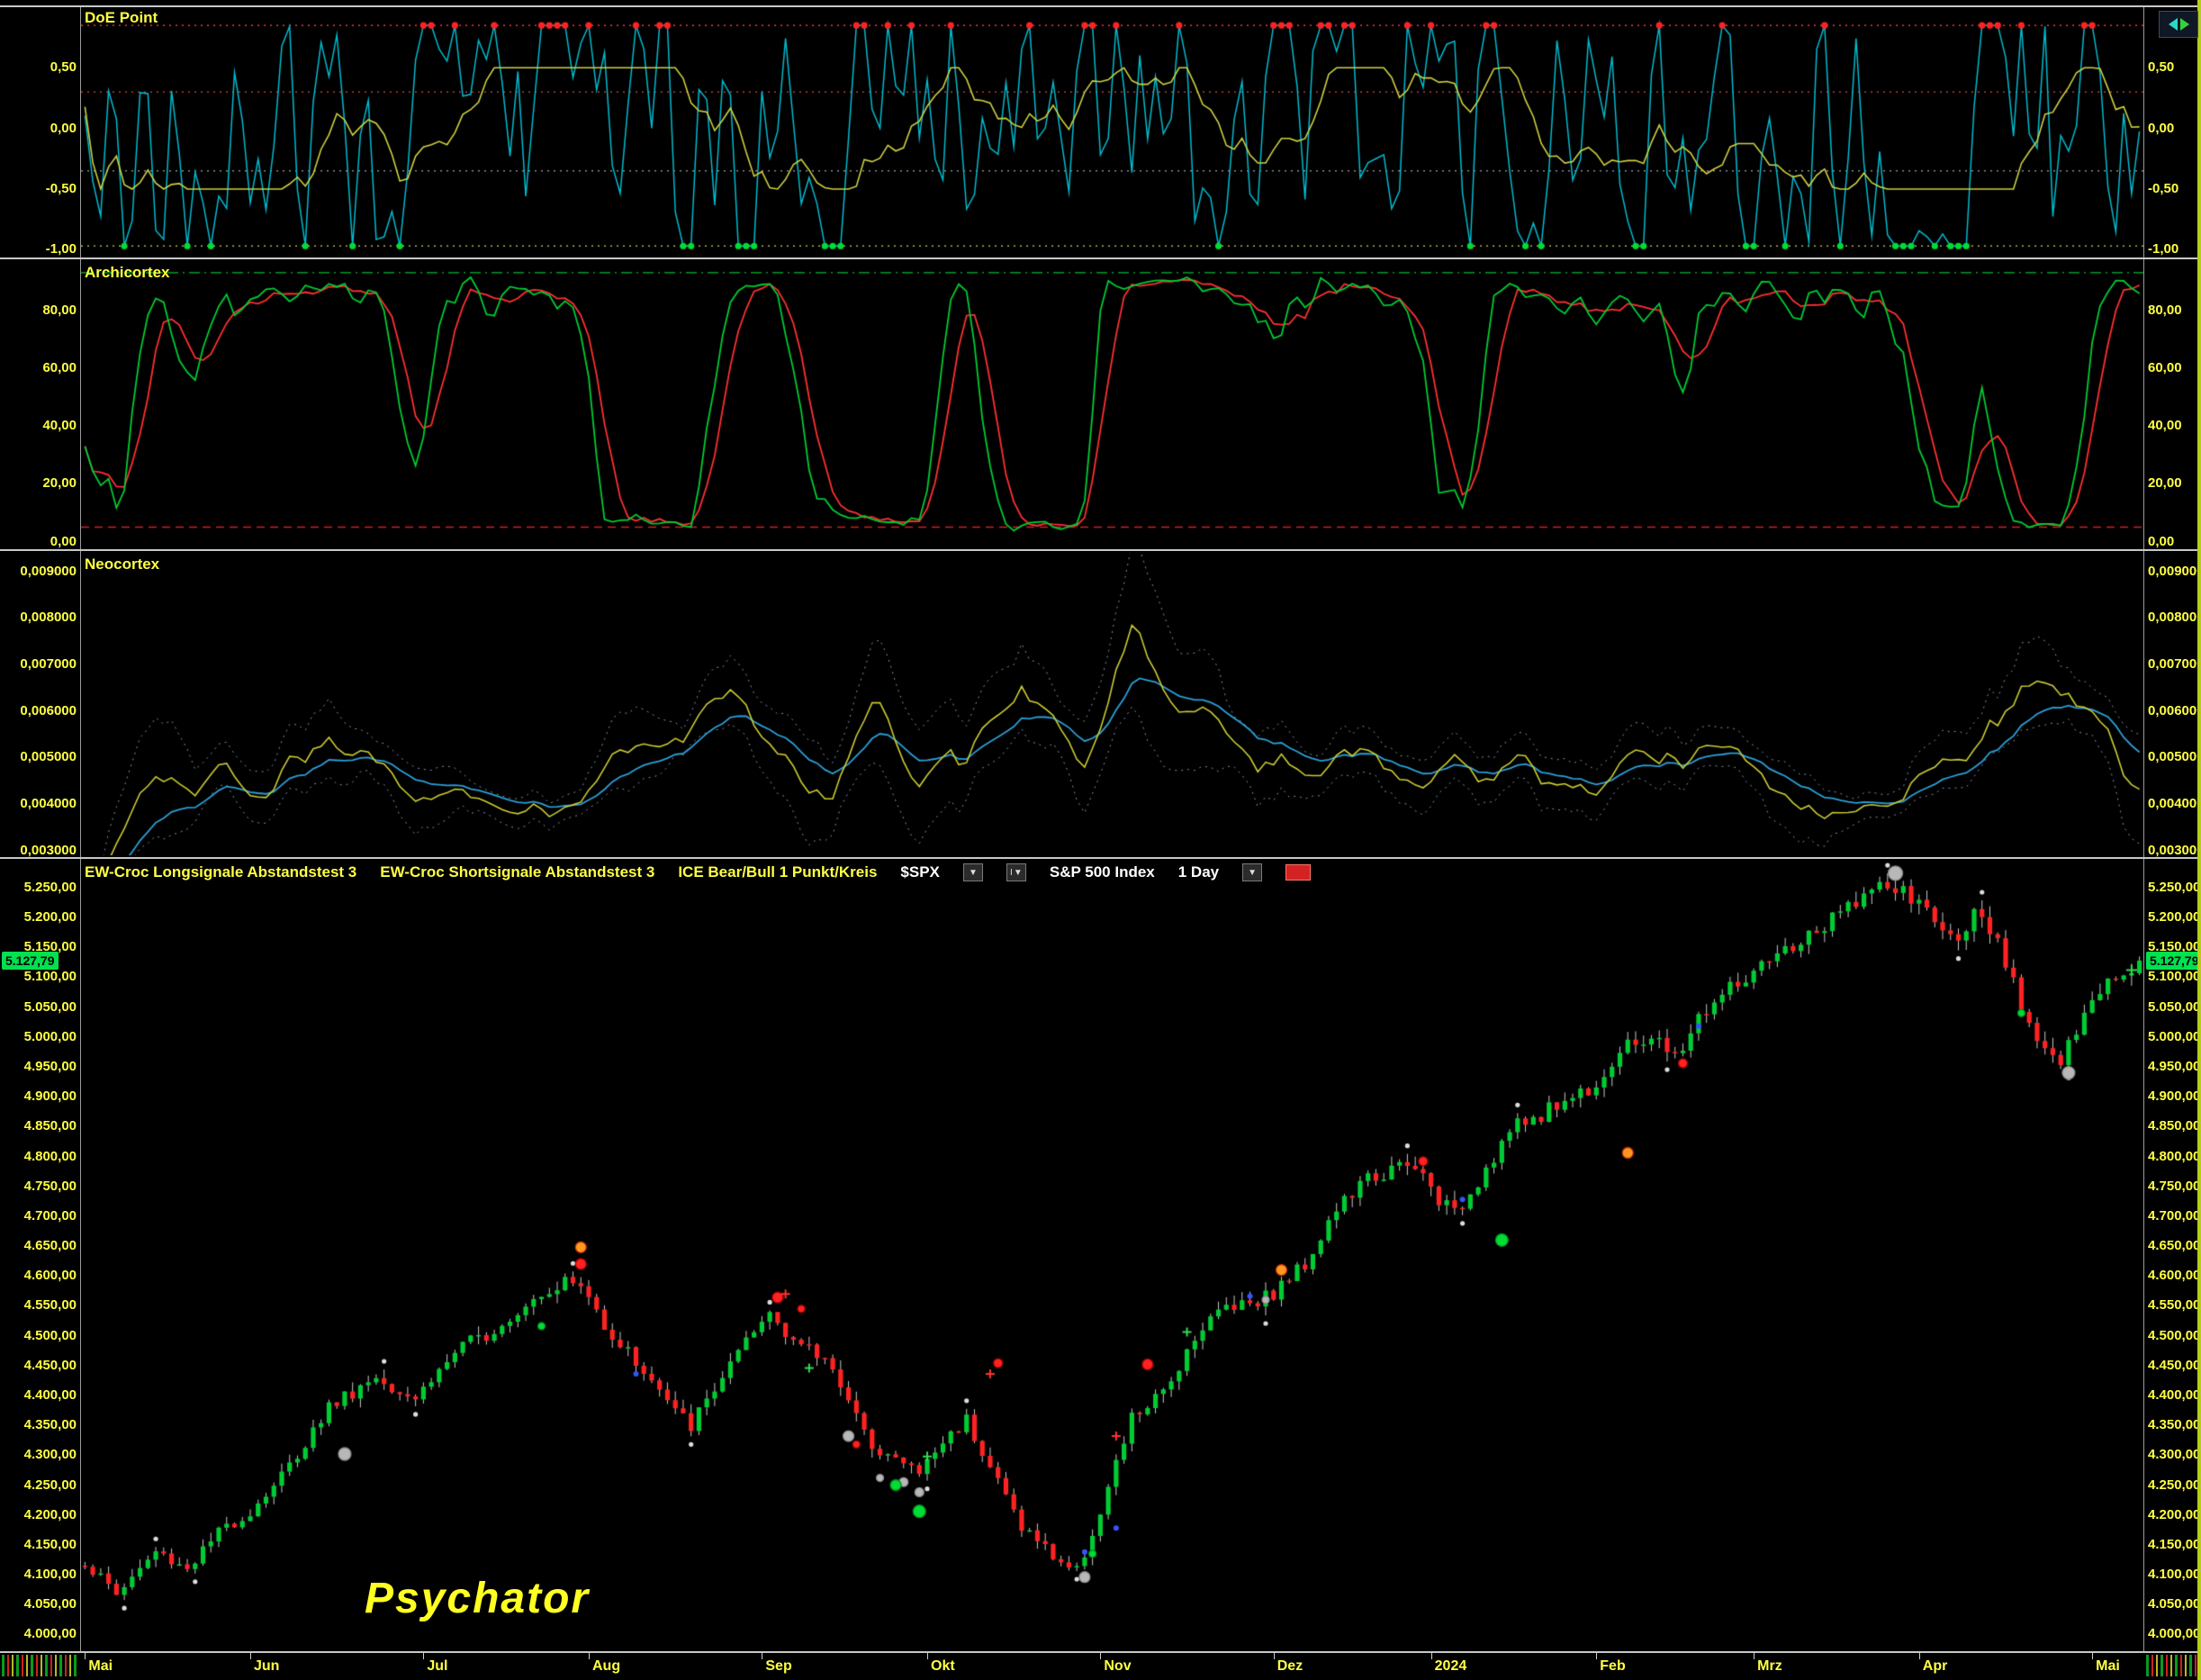 Image resolution: width=2201 pixels, height=1680 pixels. What do you see at coordinates (778, 1666) in the screenshot?
I see `month-label: Sep` at bounding box center [778, 1666].